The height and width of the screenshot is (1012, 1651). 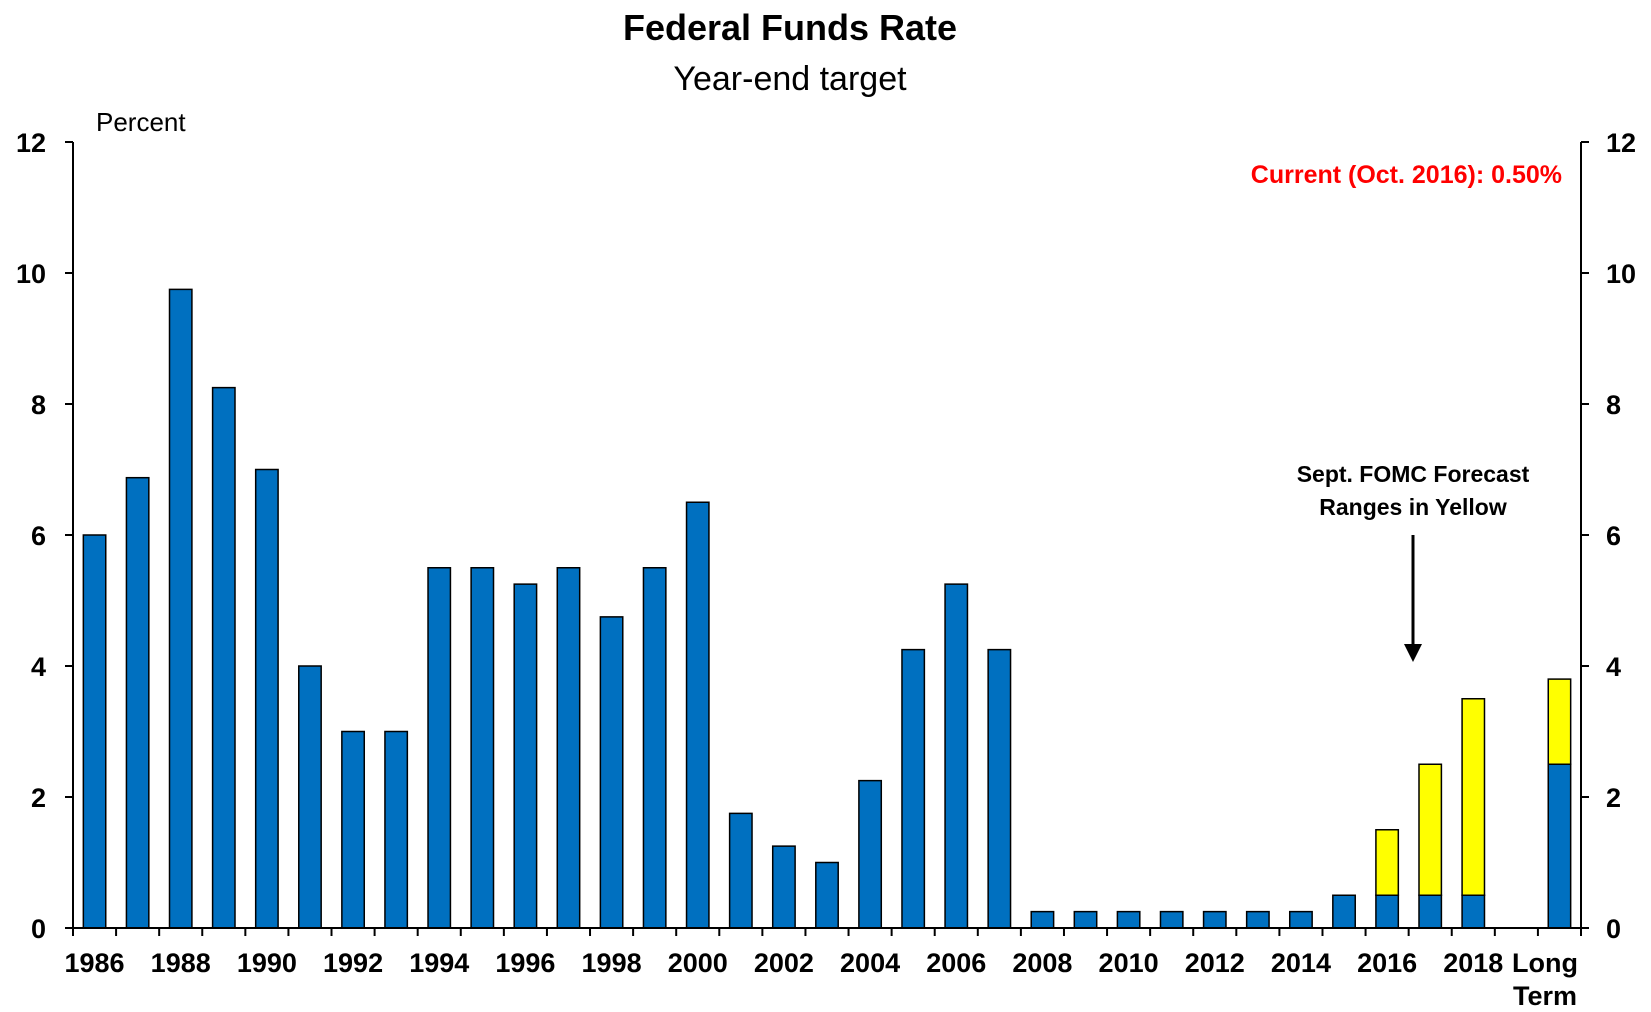 What do you see at coordinates (38, 405) in the screenshot?
I see `y-tick-label-left: 8` at bounding box center [38, 405].